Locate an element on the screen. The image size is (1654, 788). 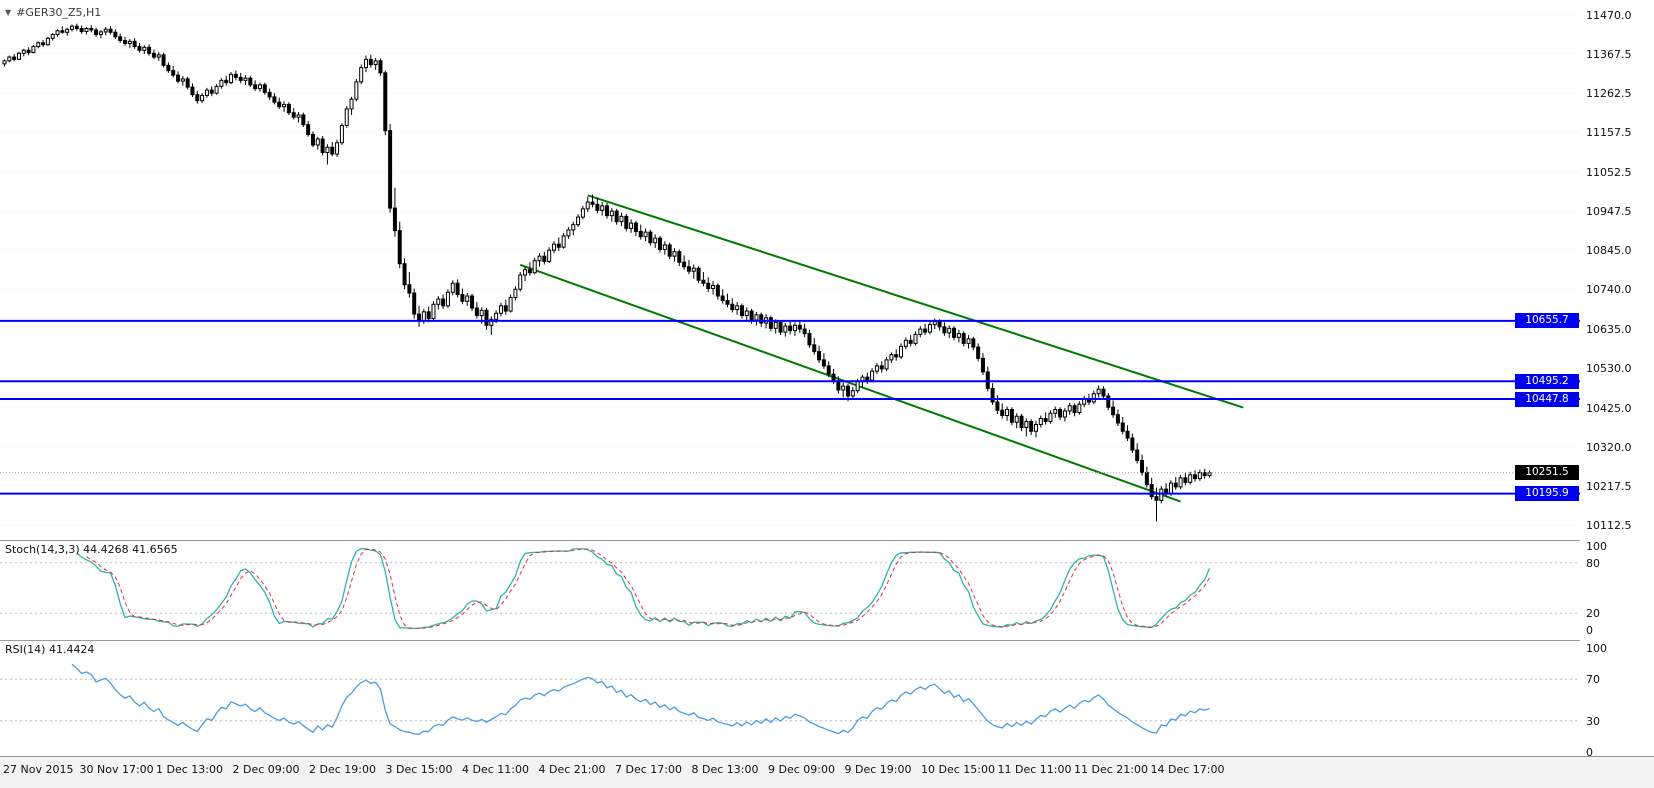
price-tick-label: 10217.5 is located at coordinates (1609, 486).